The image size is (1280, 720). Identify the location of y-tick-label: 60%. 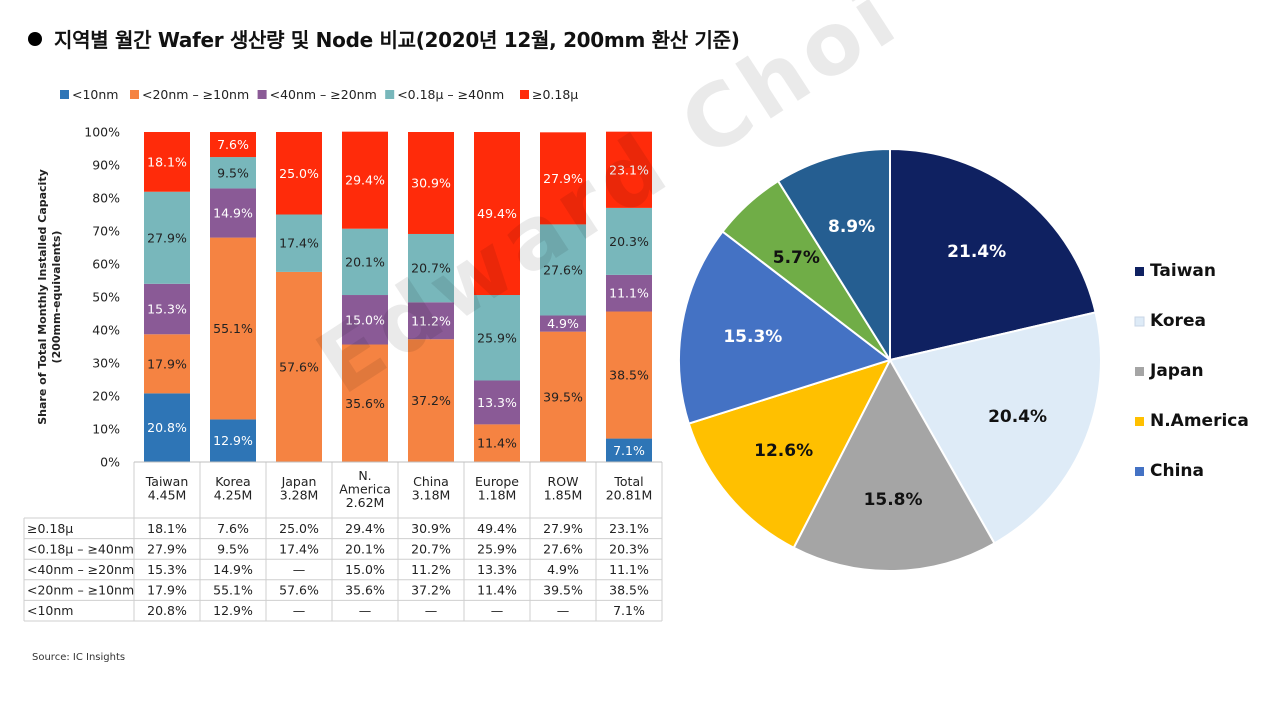
(106, 264).